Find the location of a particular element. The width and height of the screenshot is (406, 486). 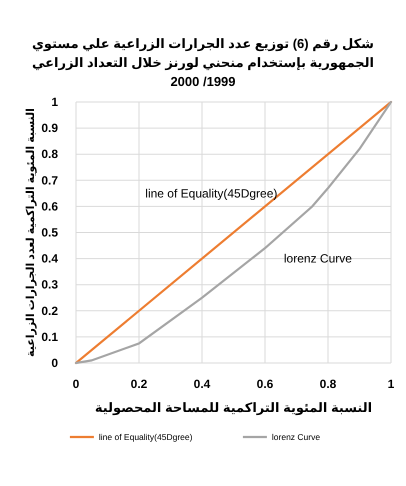

y-tick-label: 0.4 is located at coordinates (49, 259).